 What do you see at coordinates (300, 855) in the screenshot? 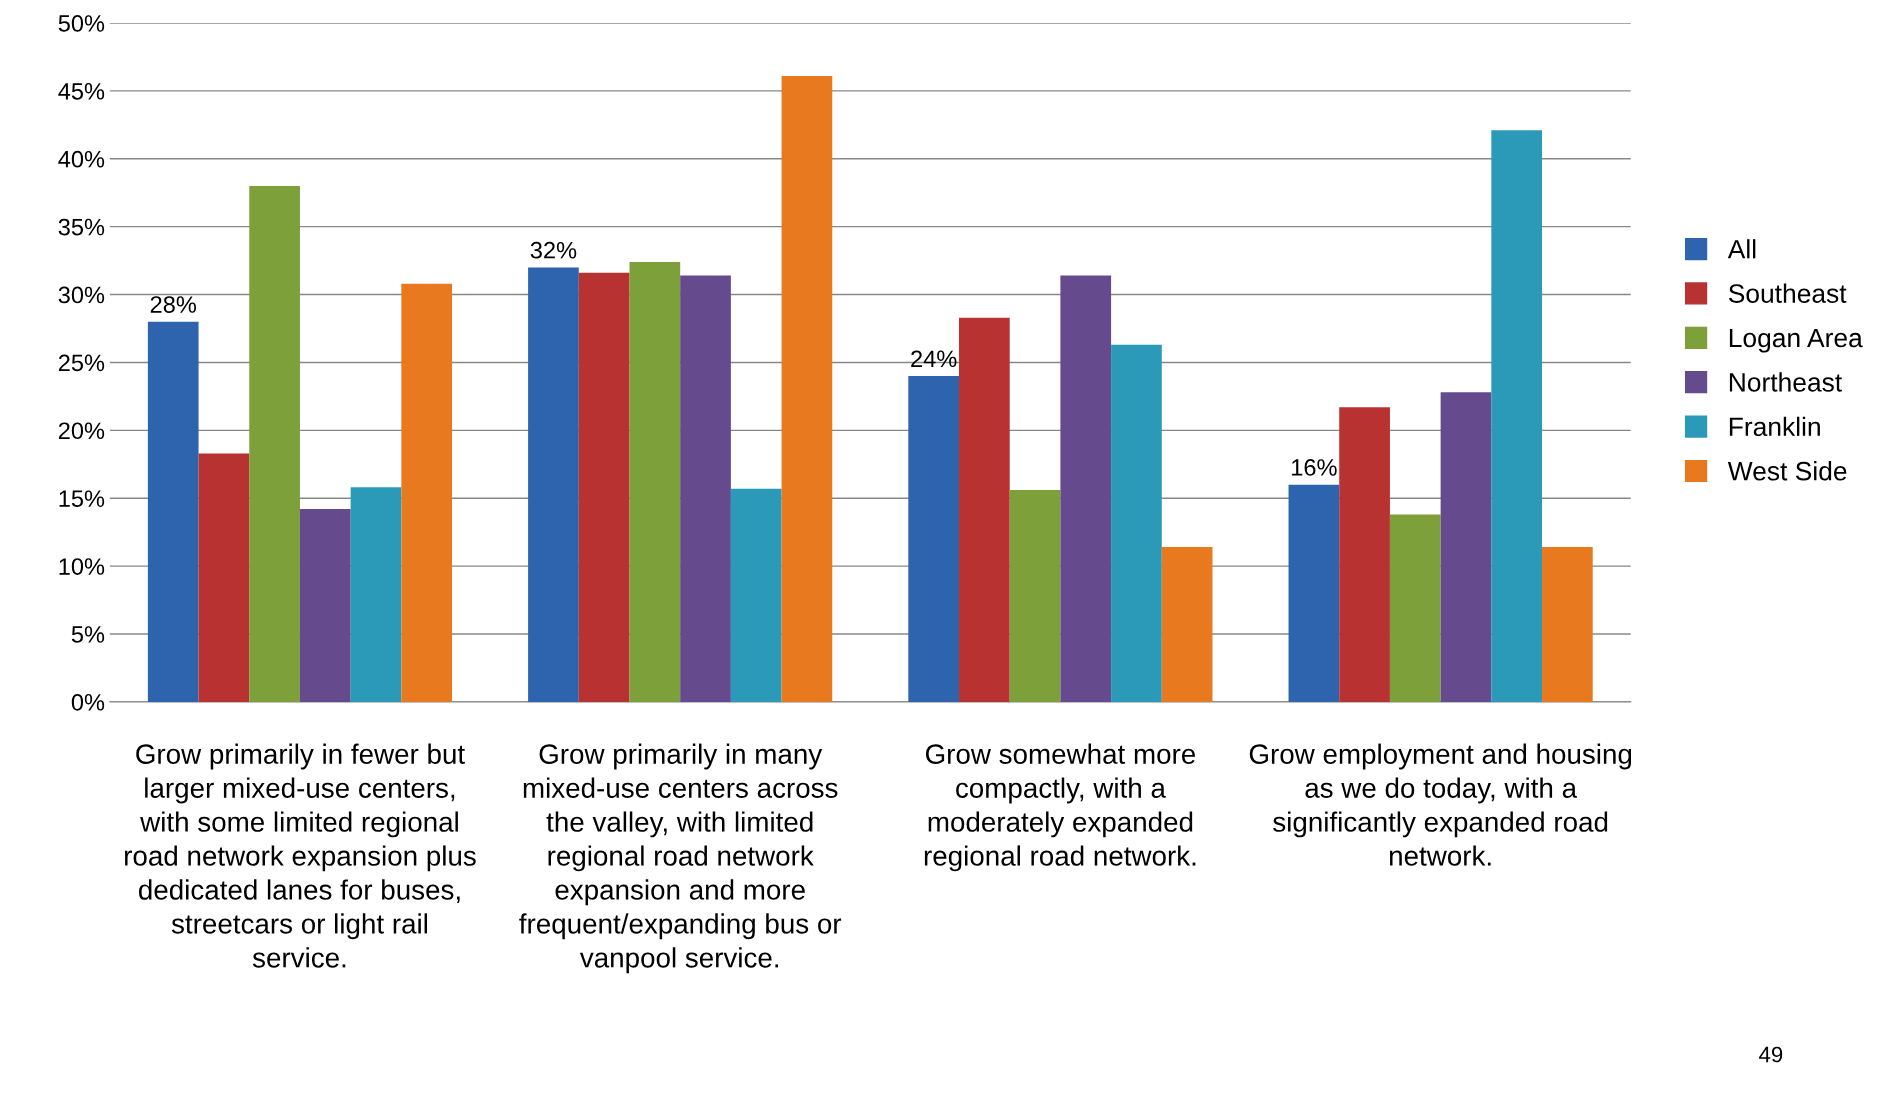
I see `x-tick-label: Grow primarily in fewer but larger mixed-use centers, with some limited regional road network expansion plus dedicated lanes for buses, streetcars or light rail service.` at bounding box center [300, 855].